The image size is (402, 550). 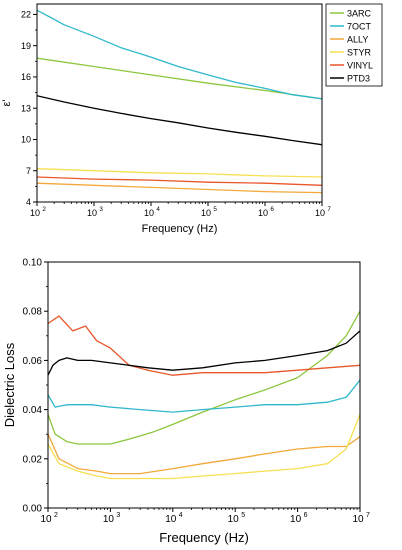 I want to click on top-y-tick-label: 10, so click(x=26, y=140).